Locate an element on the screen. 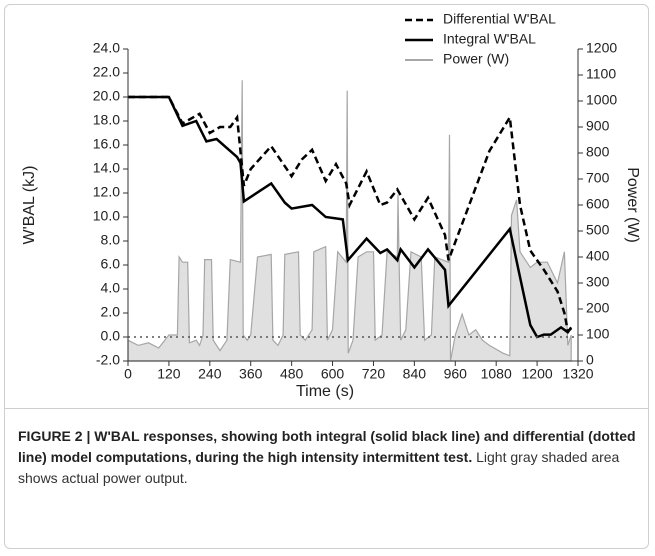 This screenshot has width=655, height=556. y-tick-label: -2.0 is located at coordinates (108, 360).